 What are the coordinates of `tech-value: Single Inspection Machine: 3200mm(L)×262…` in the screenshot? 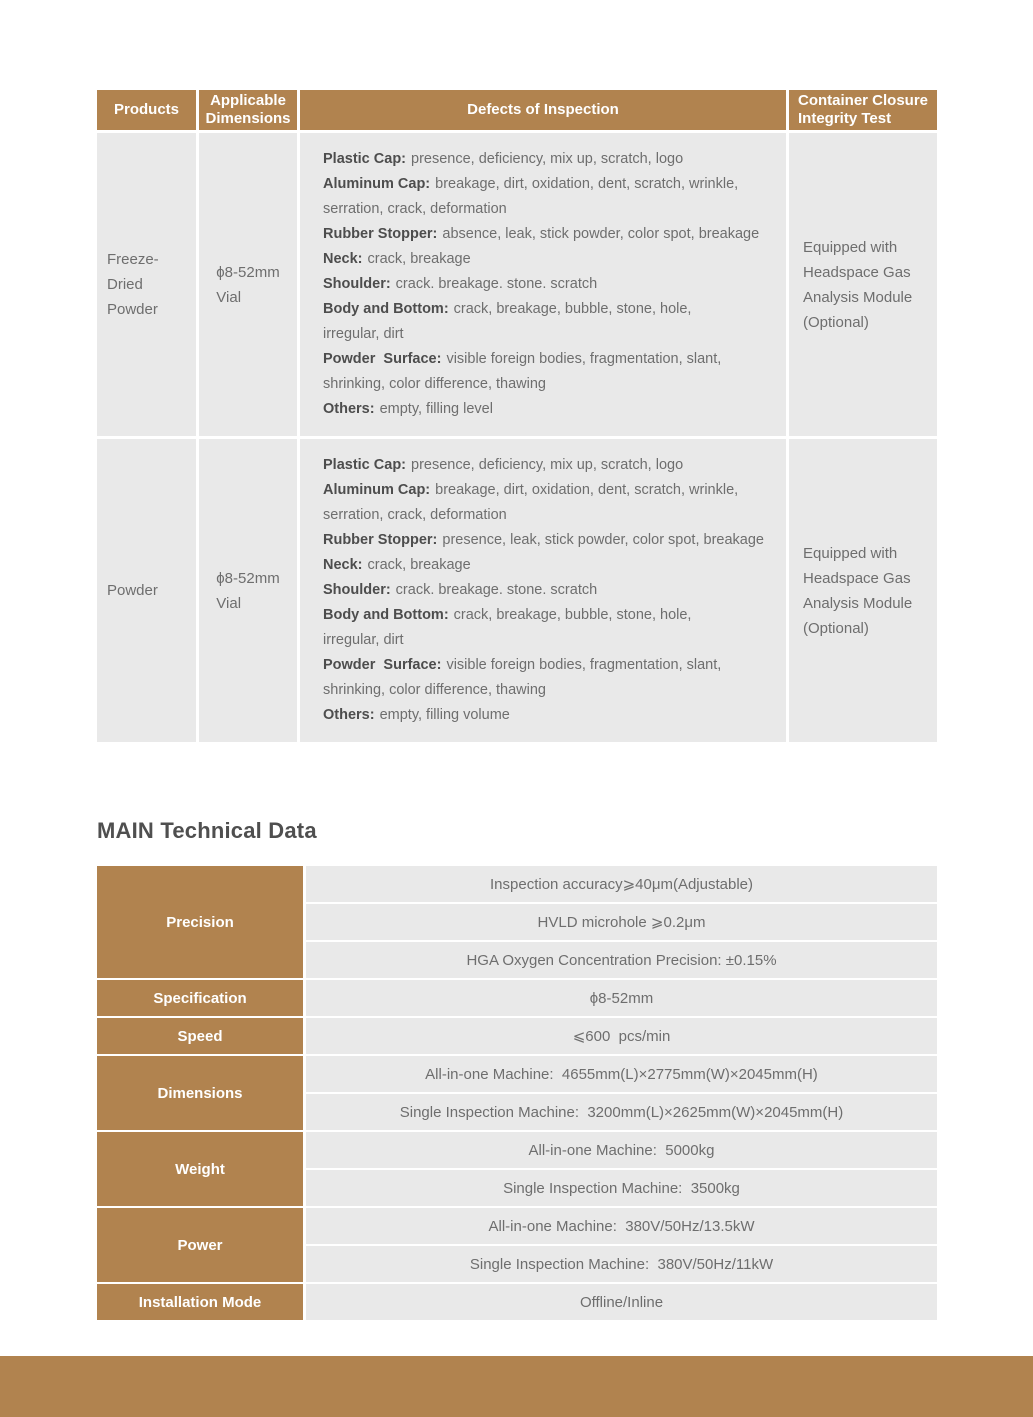 It's located at (621, 1112).